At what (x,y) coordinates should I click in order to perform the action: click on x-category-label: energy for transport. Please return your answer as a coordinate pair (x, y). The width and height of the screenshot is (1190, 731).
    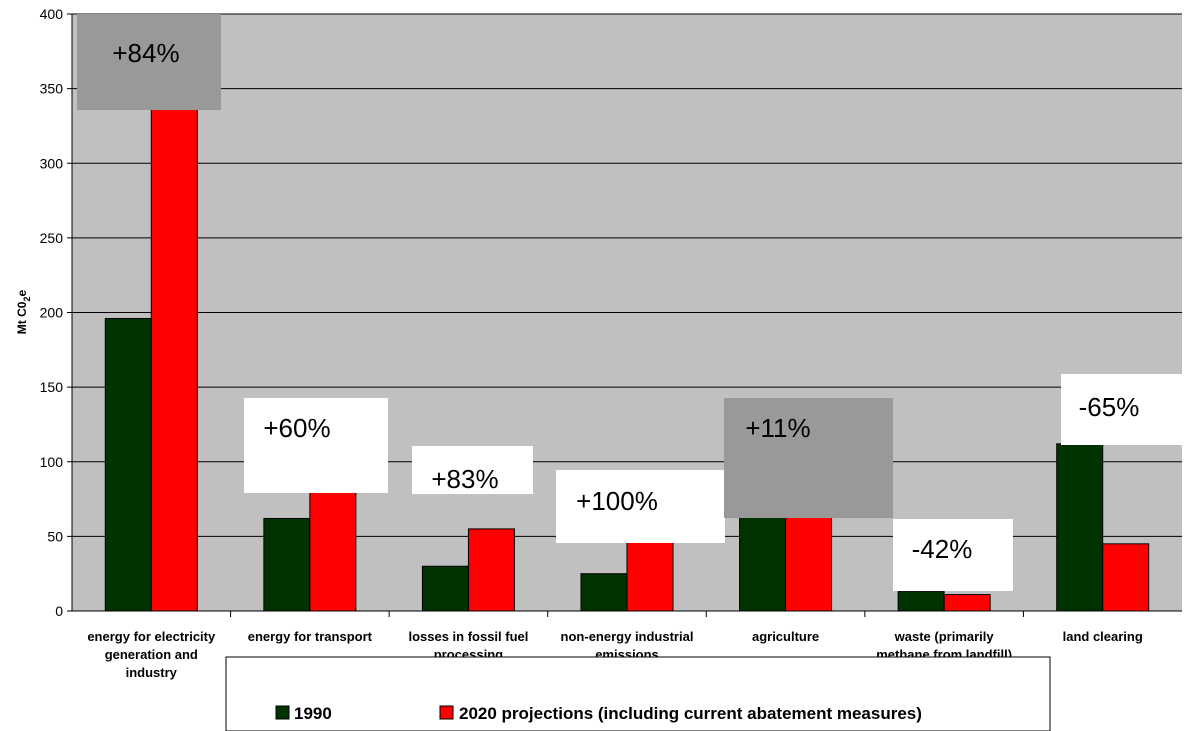
    Looking at the image, I should click on (310, 636).